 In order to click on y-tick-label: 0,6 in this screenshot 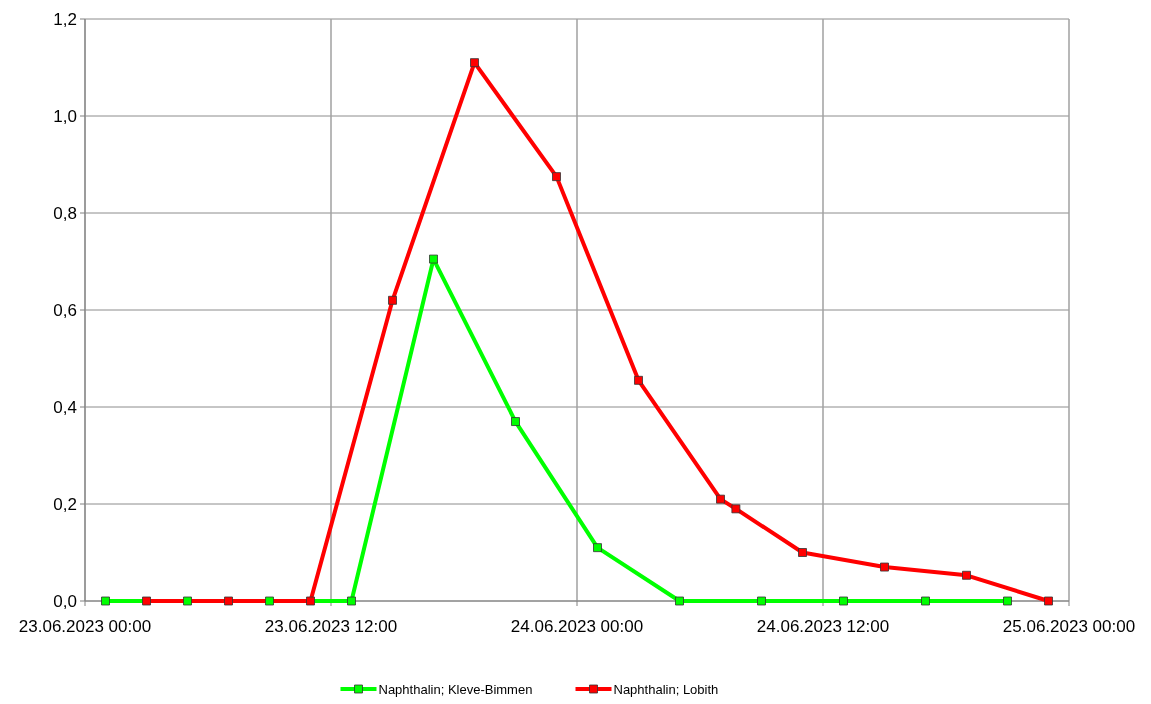, I will do `click(65, 310)`.